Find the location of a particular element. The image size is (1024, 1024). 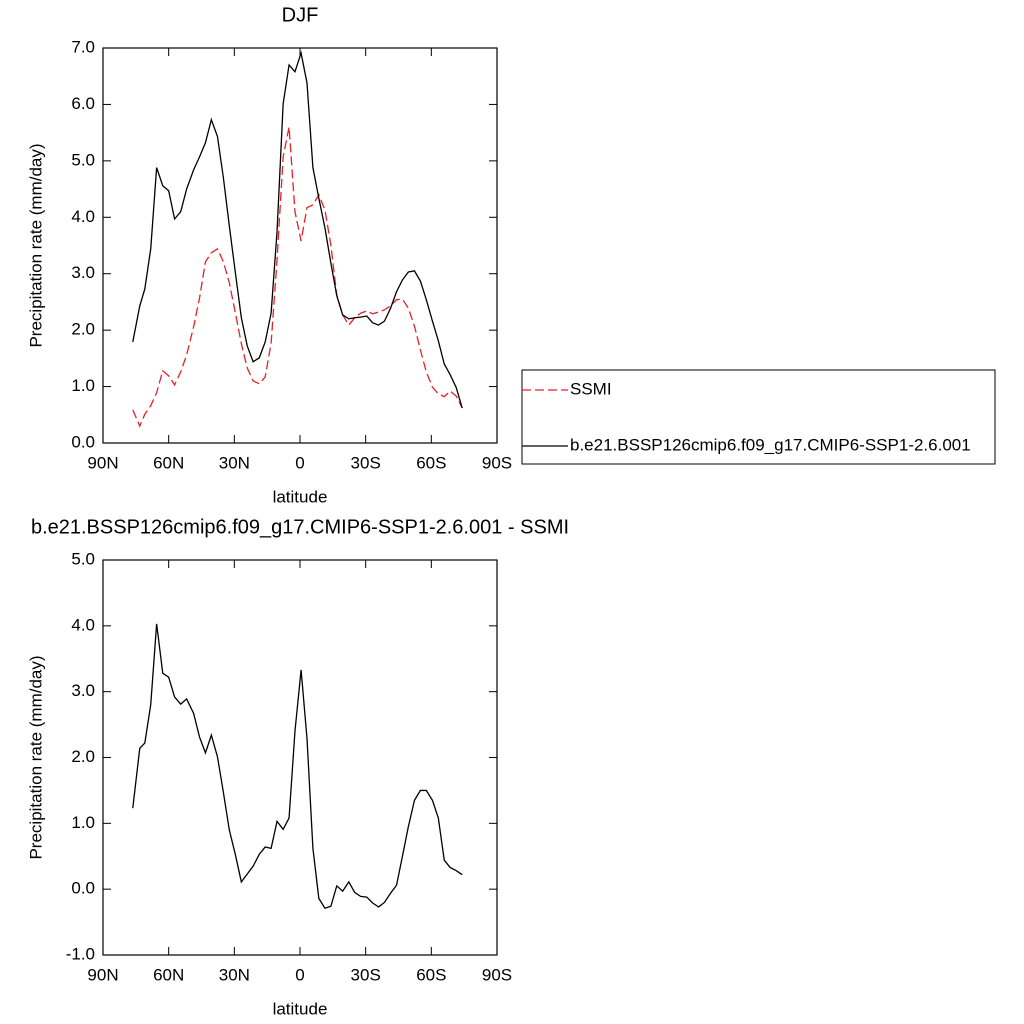

y-tick-label: 7.0 is located at coordinates (83, 46).